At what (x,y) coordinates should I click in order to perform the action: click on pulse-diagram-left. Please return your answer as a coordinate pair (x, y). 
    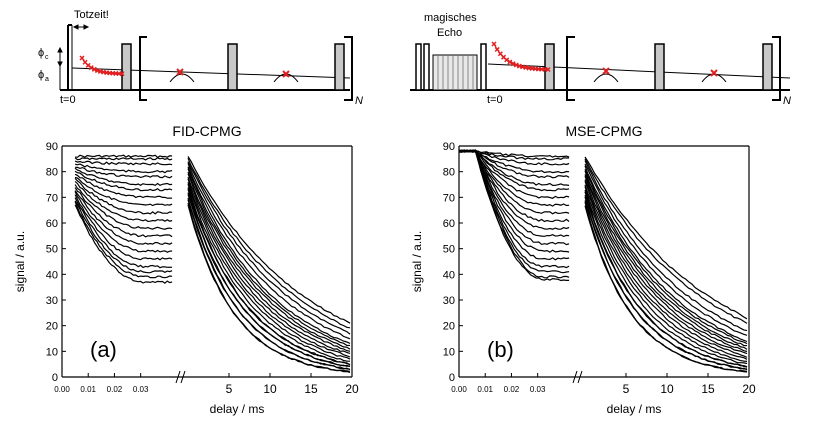
    Looking at the image, I should click on (205, 62).